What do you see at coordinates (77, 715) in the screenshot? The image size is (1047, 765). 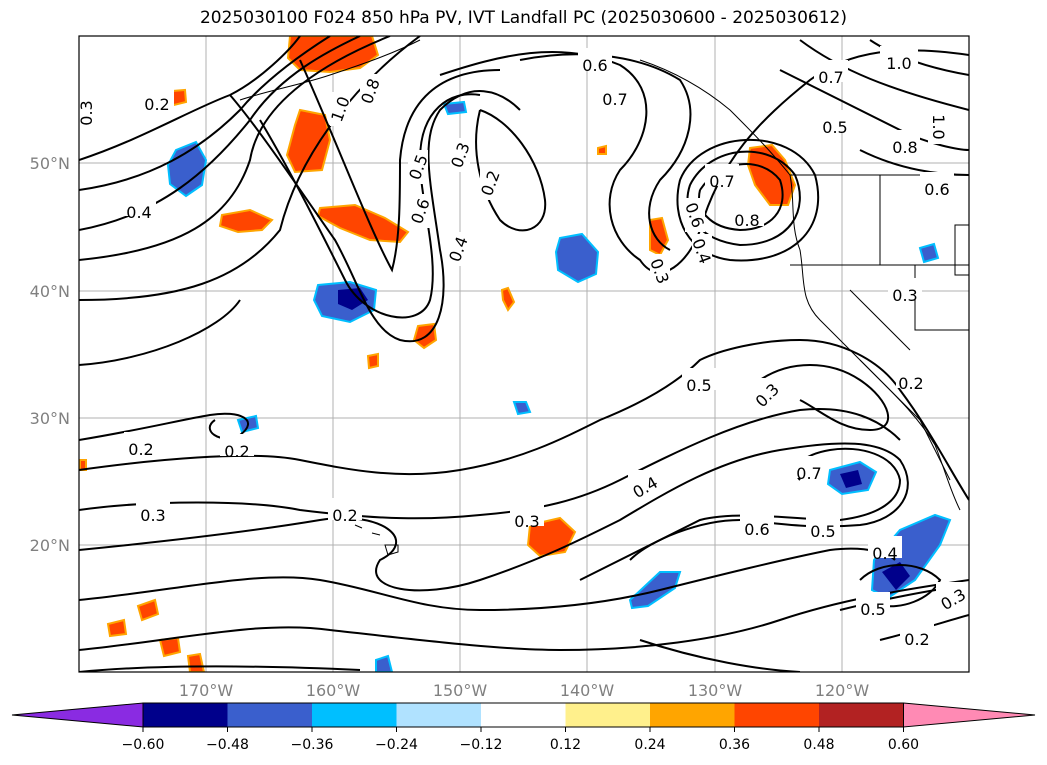 I see `colorbar-extend-low` at bounding box center [77, 715].